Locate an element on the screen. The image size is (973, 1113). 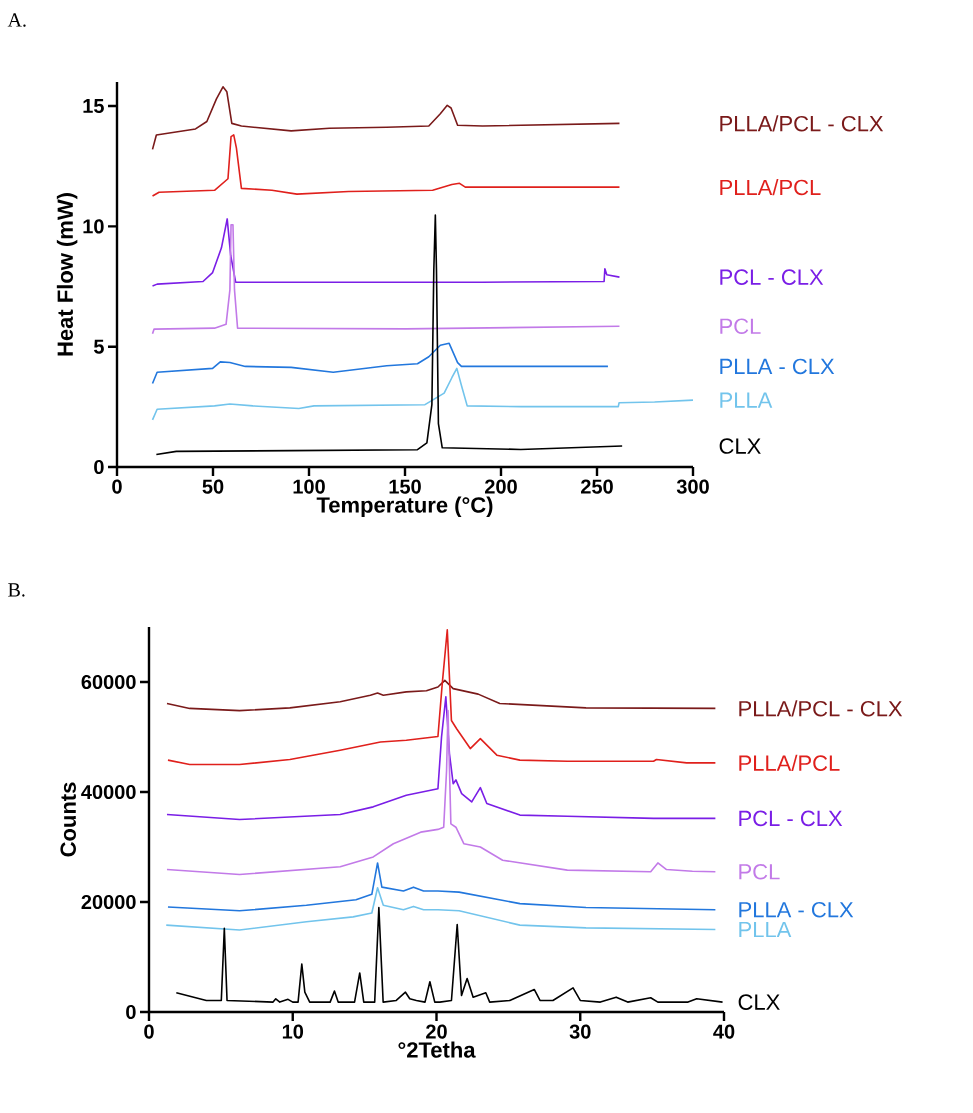
y-tick-label: 20000 is located at coordinates (108, 902).